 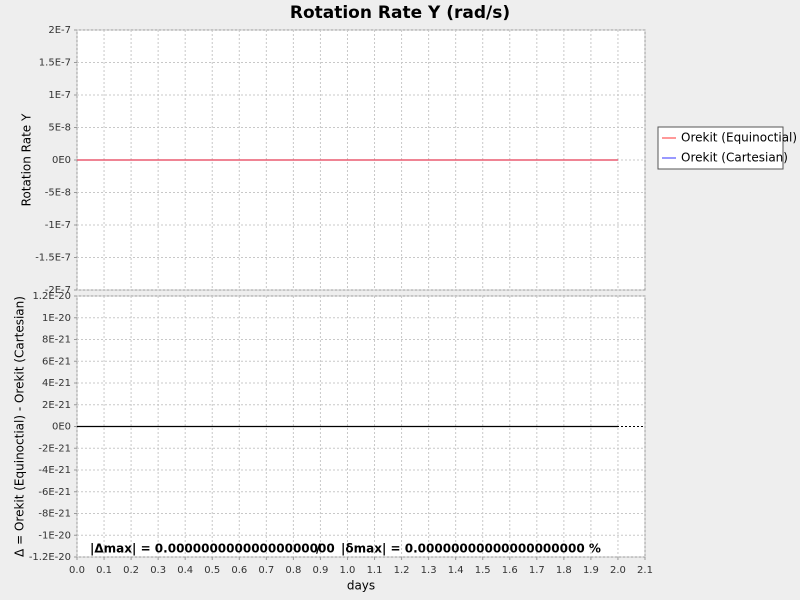 What do you see at coordinates (348, 570) in the screenshot?
I see `x-tick-label: 1.0` at bounding box center [348, 570].